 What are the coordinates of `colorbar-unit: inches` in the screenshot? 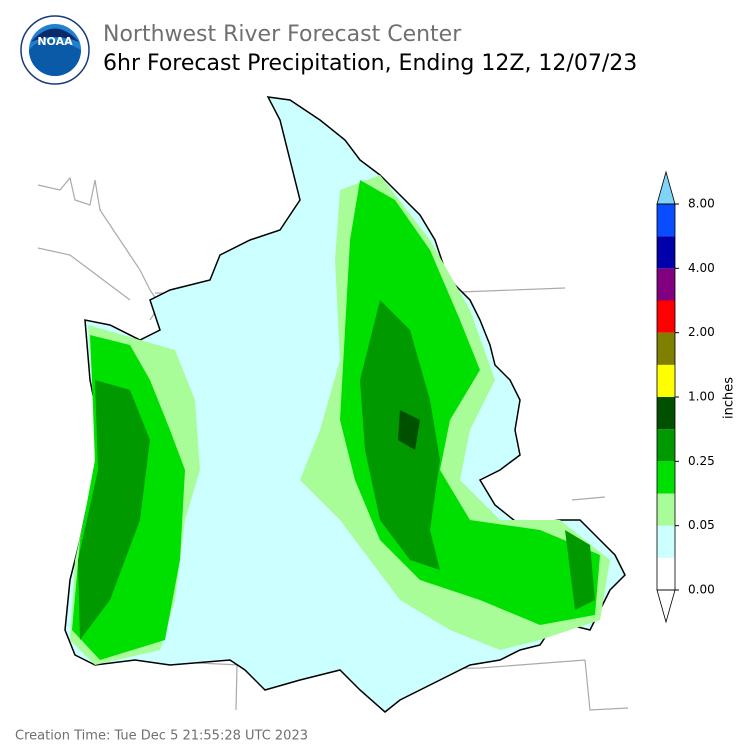 It's located at (729, 398).